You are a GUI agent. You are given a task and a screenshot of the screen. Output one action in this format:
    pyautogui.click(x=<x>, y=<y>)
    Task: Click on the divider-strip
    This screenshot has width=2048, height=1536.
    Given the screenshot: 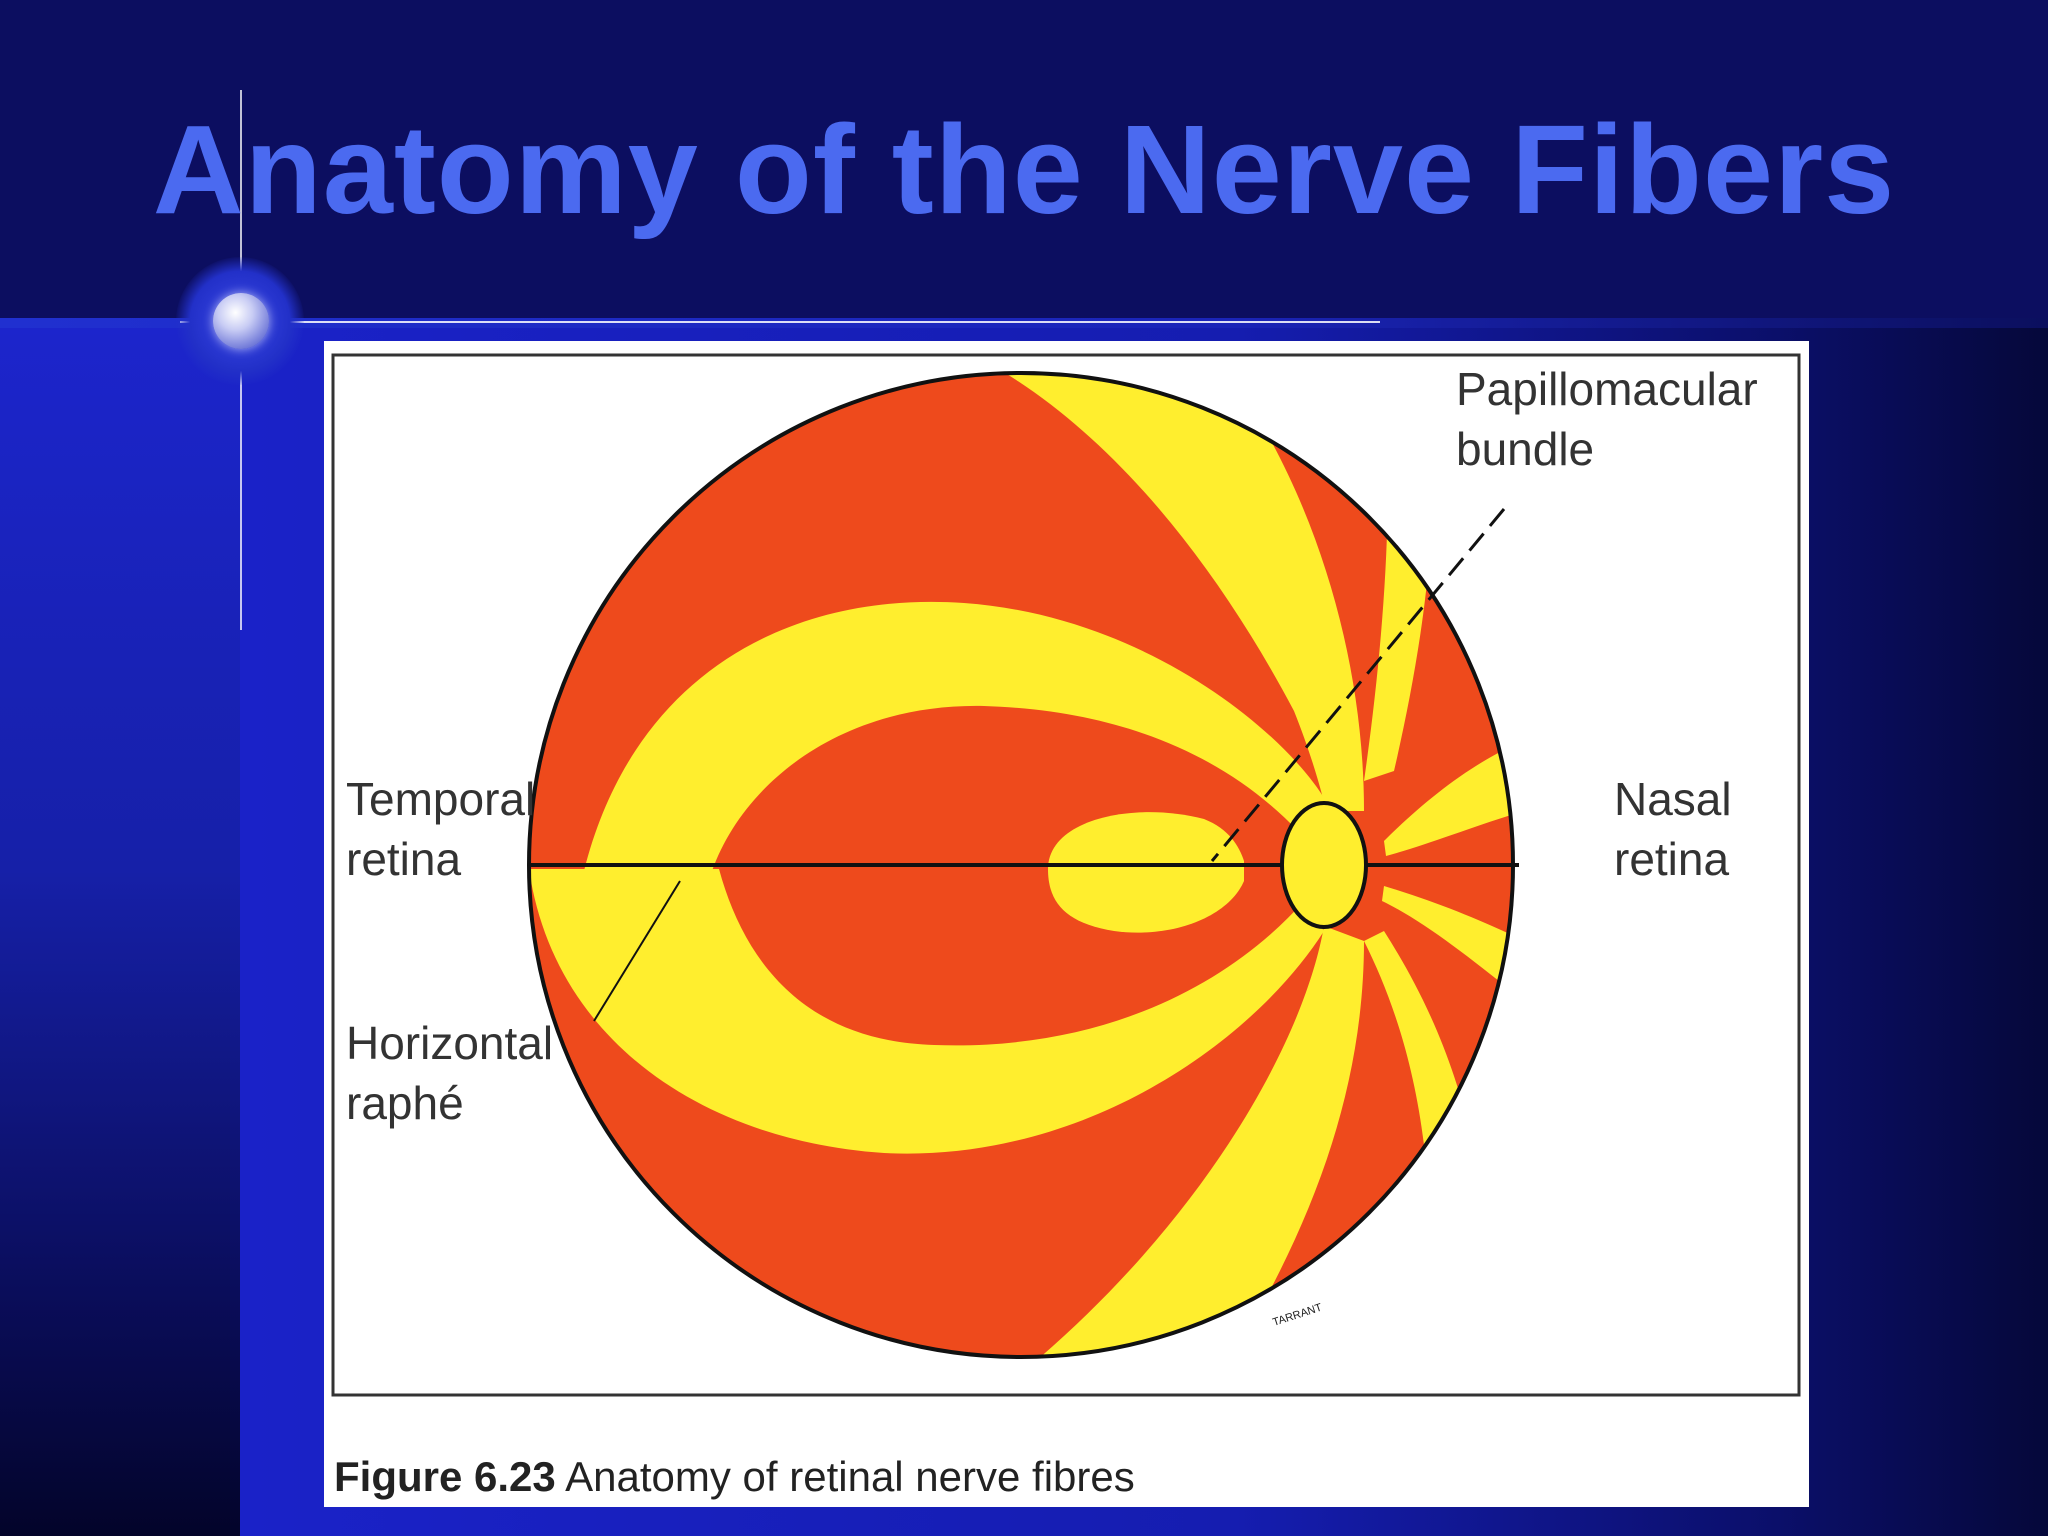 What is the action you would take?
    pyautogui.click(x=1024, y=323)
    